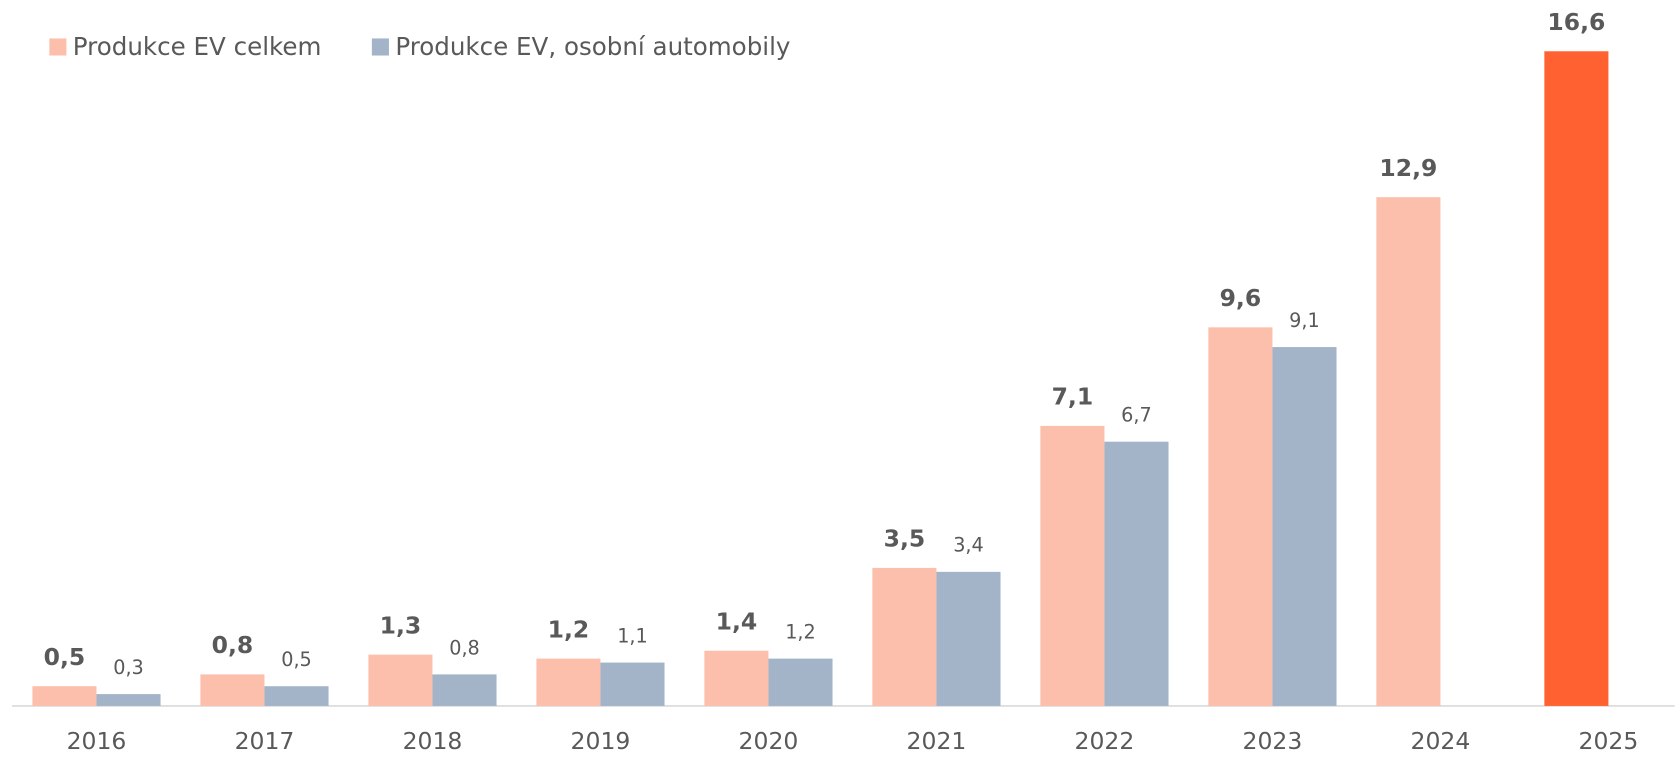 The width and height of the screenshot is (1675, 758). Describe the element at coordinates (1073, 397) in the screenshot. I see `data-label: 7,1` at that location.